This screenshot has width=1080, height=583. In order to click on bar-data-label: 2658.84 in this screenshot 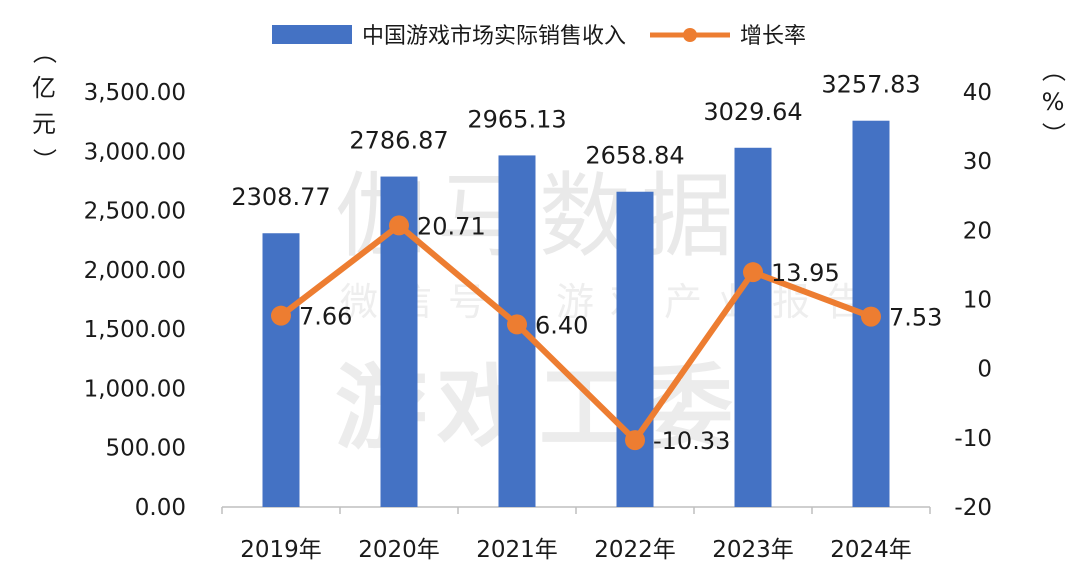, I will do `click(634, 156)`.